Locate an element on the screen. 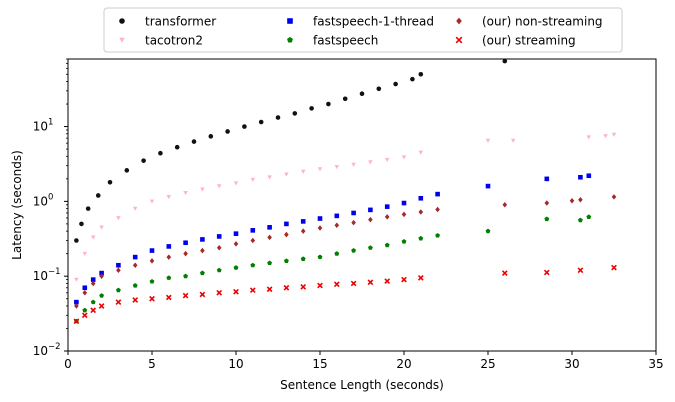  y-tick-label-2: 10 is located at coordinates (40, 201).